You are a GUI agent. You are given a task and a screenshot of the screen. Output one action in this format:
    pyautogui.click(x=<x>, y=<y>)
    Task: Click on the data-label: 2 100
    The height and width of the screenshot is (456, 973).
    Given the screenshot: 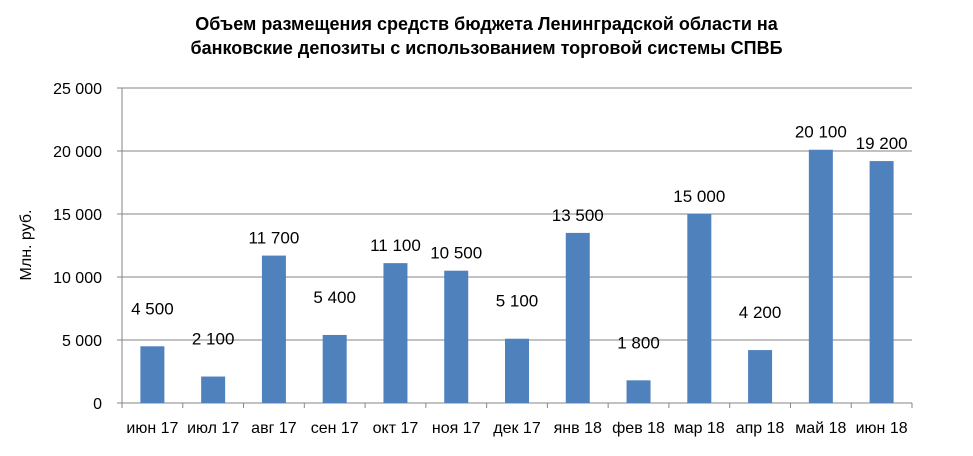 What is the action you would take?
    pyautogui.click(x=213, y=339)
    